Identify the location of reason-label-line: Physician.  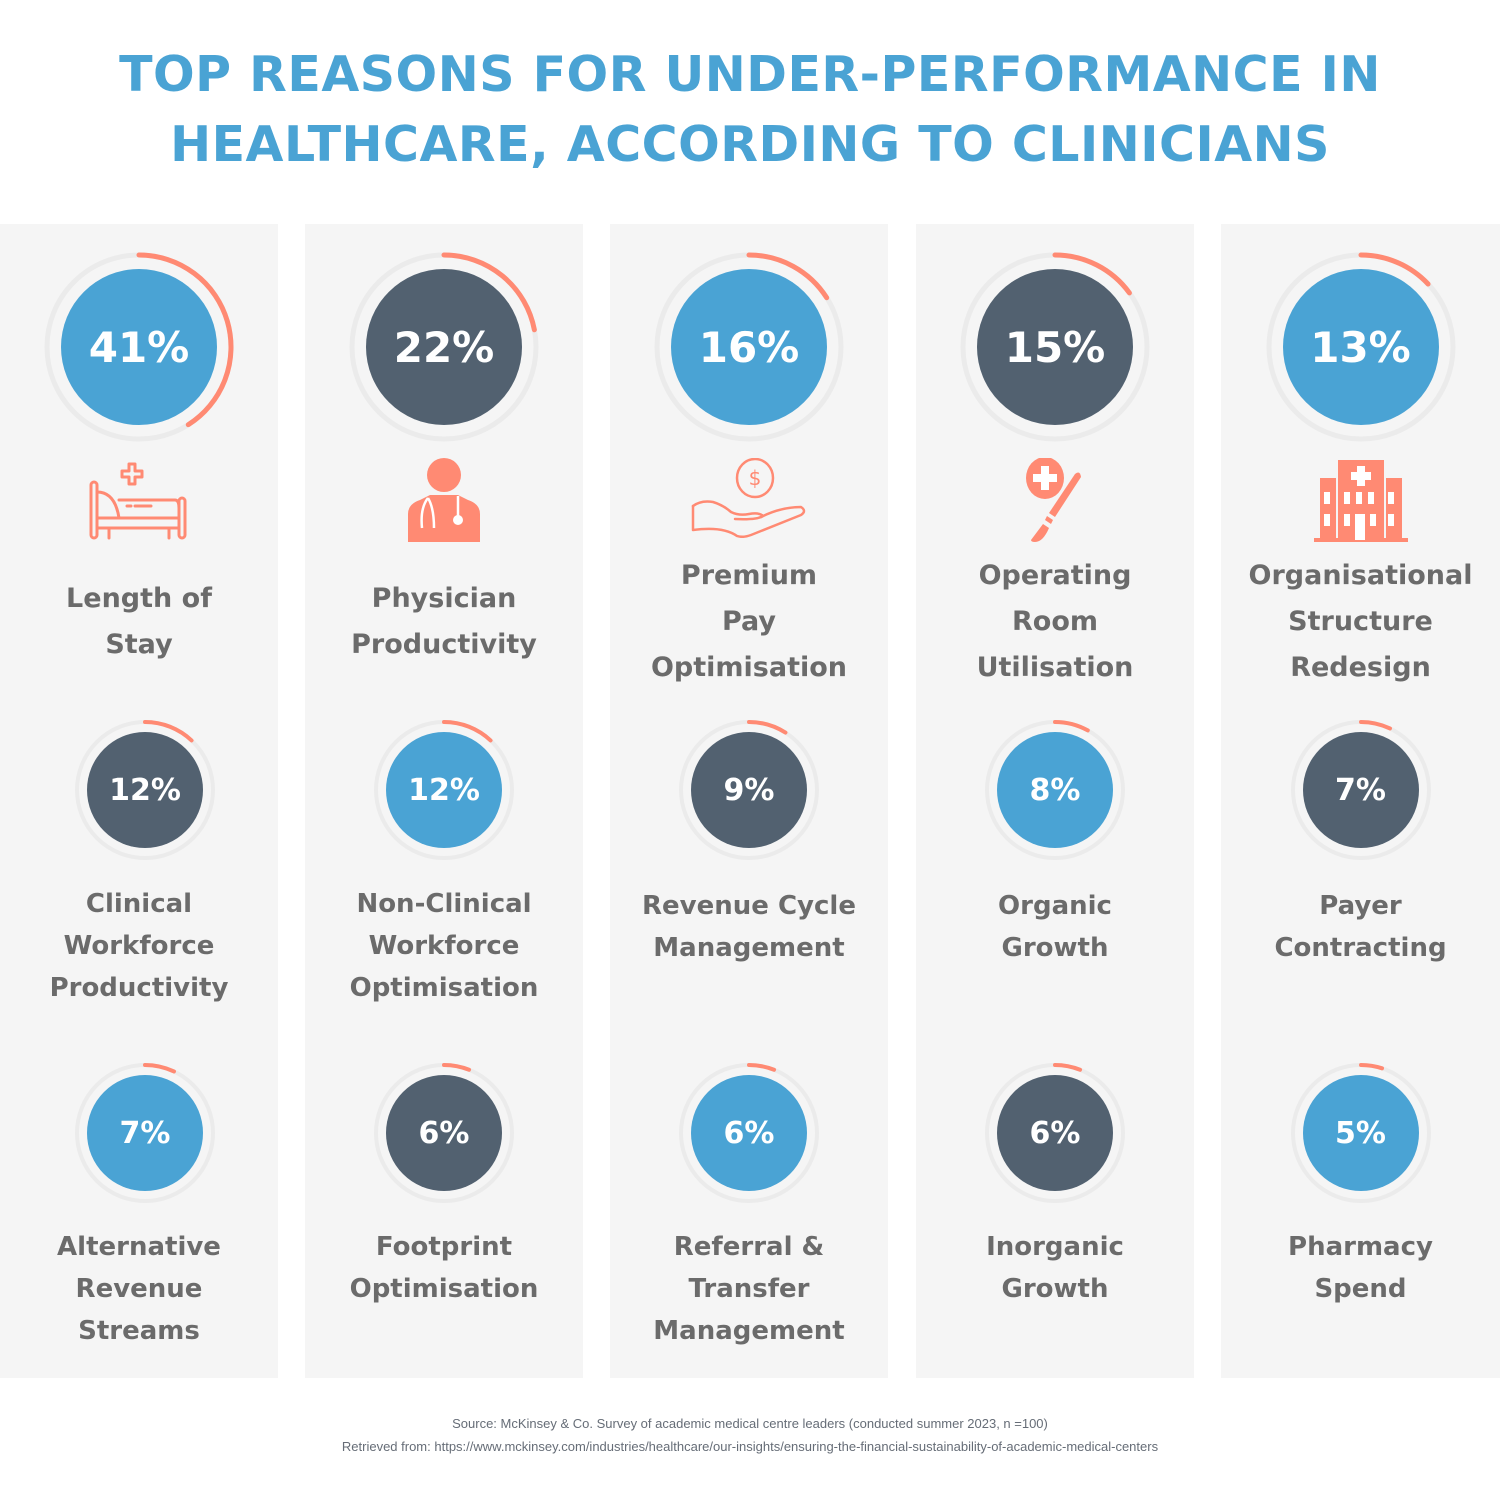
(444, 598).